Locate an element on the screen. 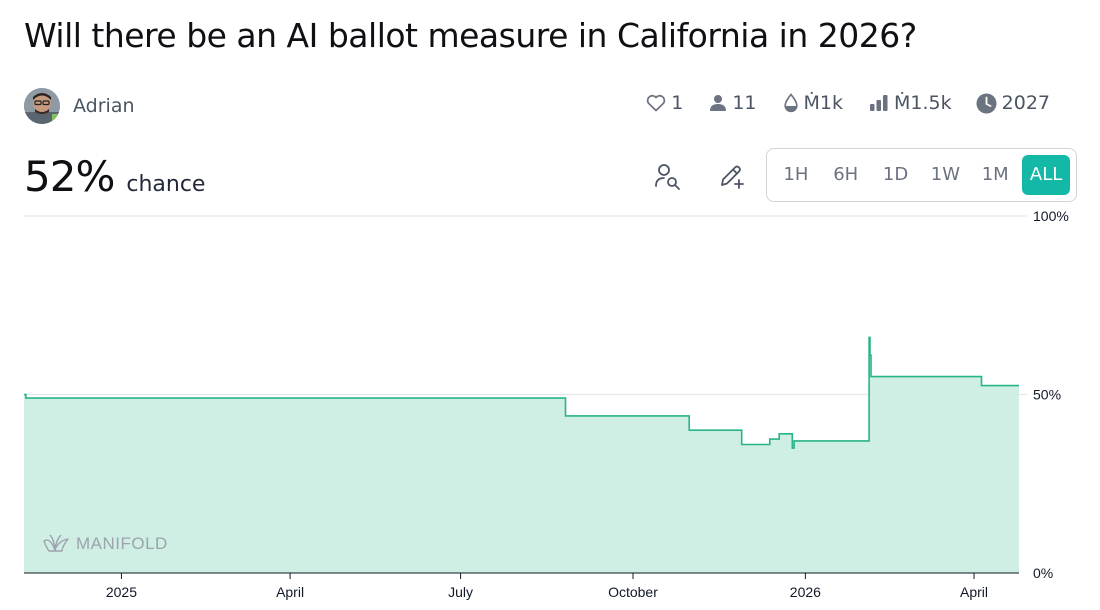 The height and width of the screenshot is (610, 1100). x-tick-label: 2026 is located at coordinates (805, 592).